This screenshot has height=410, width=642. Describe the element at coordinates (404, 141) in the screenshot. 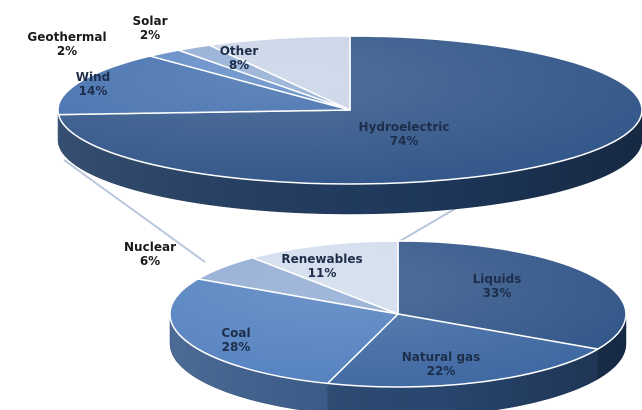

I see `breakdown-value-hydroelectric: 74%` at that location.